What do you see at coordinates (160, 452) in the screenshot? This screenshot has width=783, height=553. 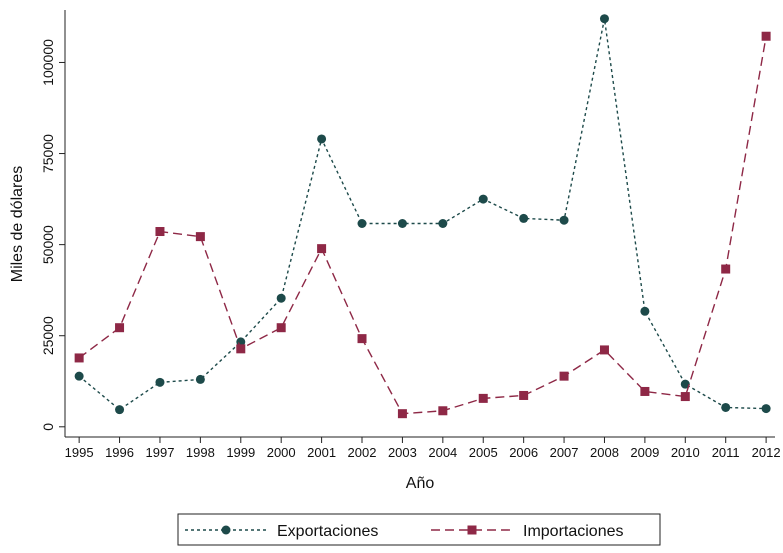 I see `x-tick-label: 1997` at bounding box center [160, 452].